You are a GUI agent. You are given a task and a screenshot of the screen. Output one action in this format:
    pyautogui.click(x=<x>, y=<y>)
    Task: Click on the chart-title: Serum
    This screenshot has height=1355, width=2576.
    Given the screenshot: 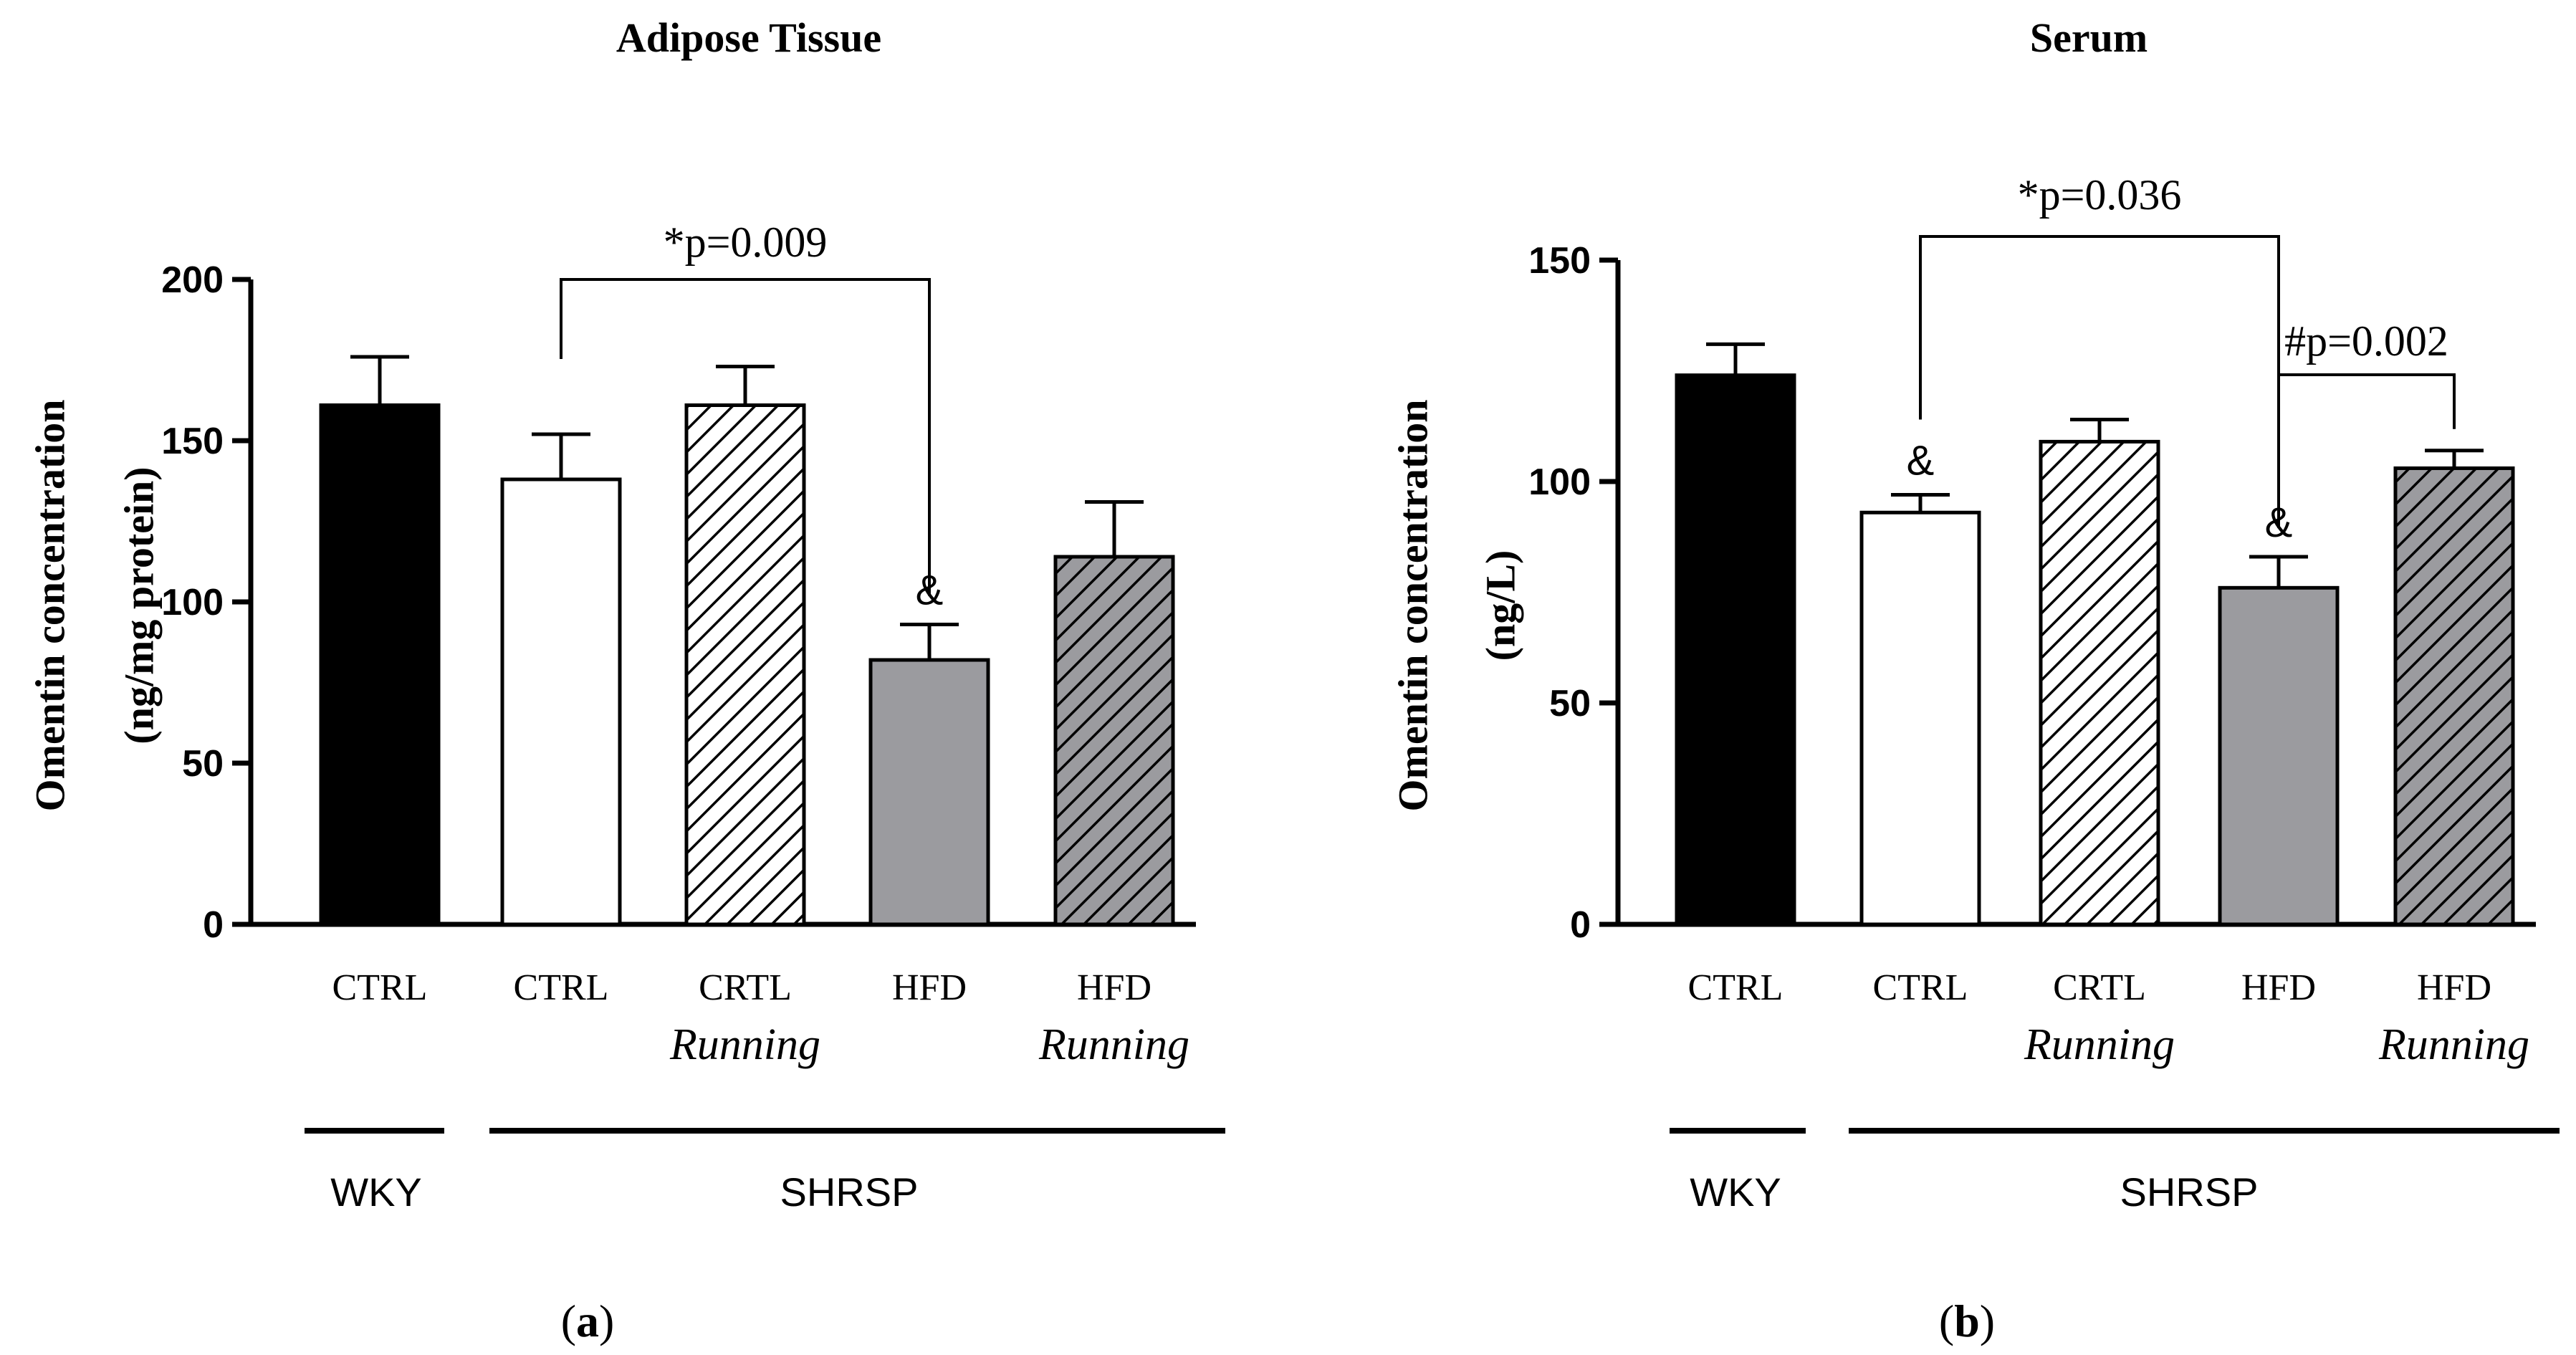 What is the action you would take?
    pyautogui.click(x=2089, y=37)
    